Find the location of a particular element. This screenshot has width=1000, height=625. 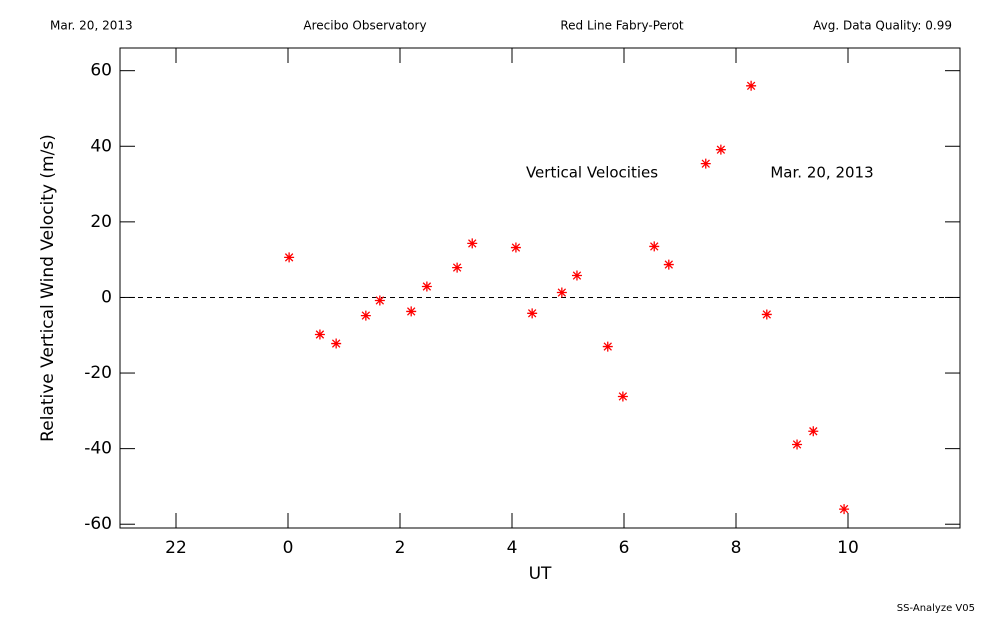

header-text: Arecibo Observatory is located at coordinates (364, 26).